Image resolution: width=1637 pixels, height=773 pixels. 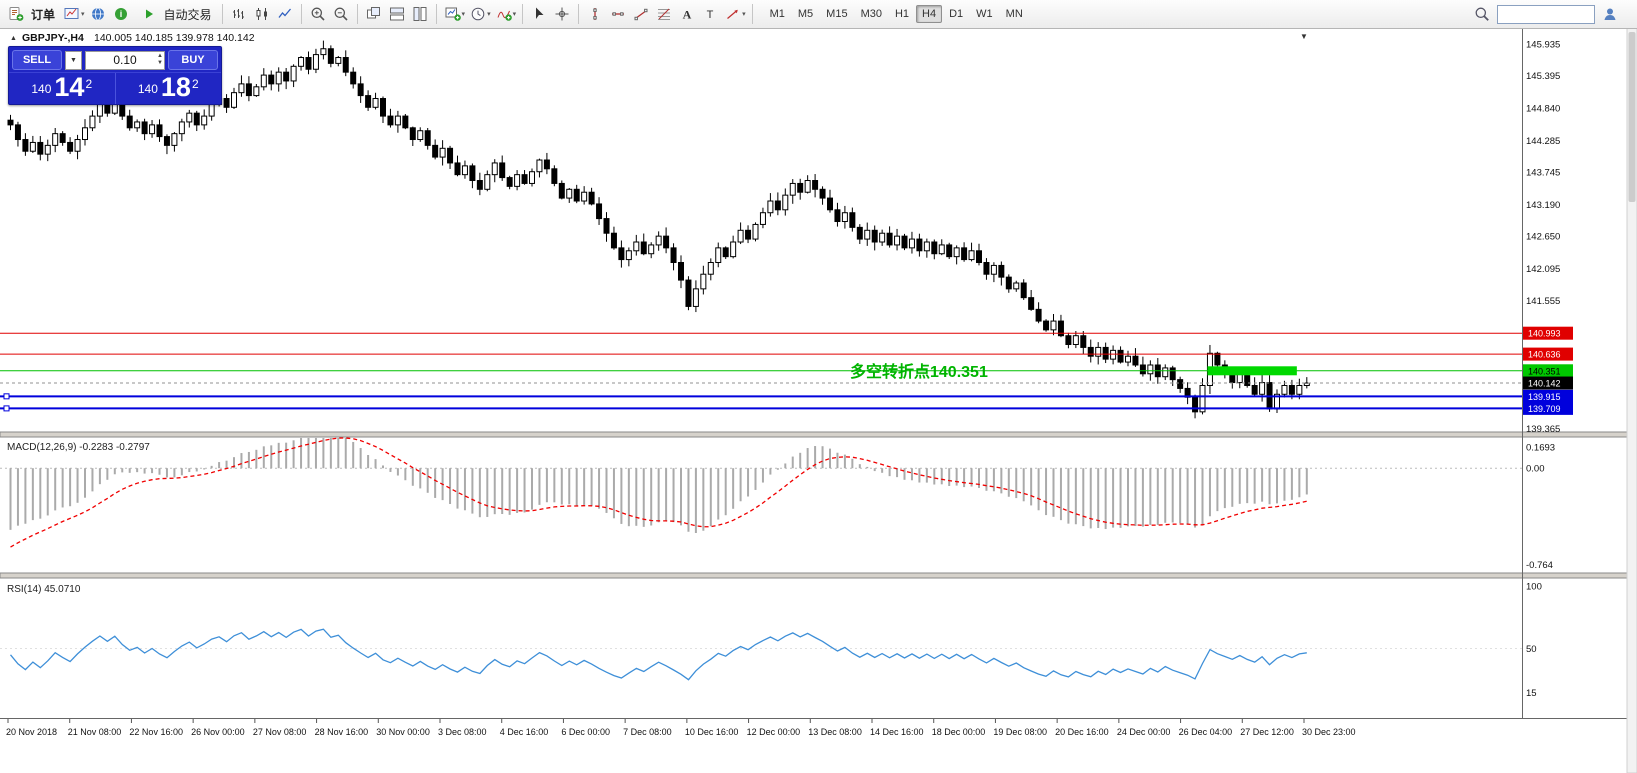 What do you see at coordinates (239, 14) in the screenshot?
I see `bars-chart-icon` at bounding box center [239, 14].